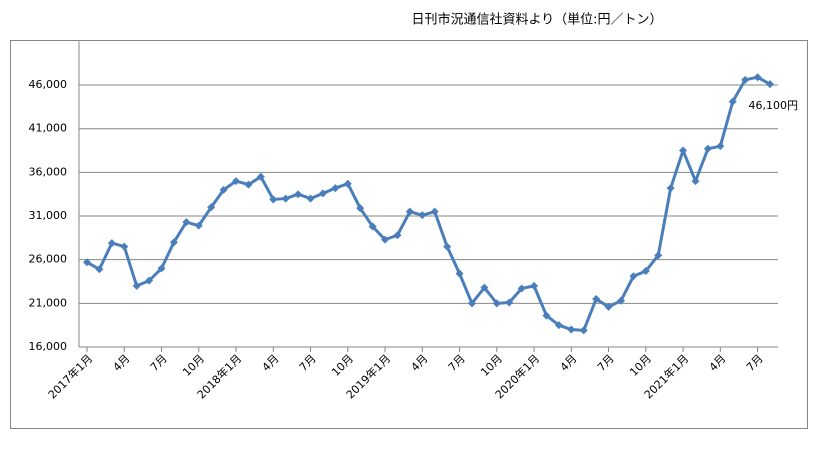 The image size is (815, 450). I want to click on y-tick-label: 26,000, so click(48, 259).